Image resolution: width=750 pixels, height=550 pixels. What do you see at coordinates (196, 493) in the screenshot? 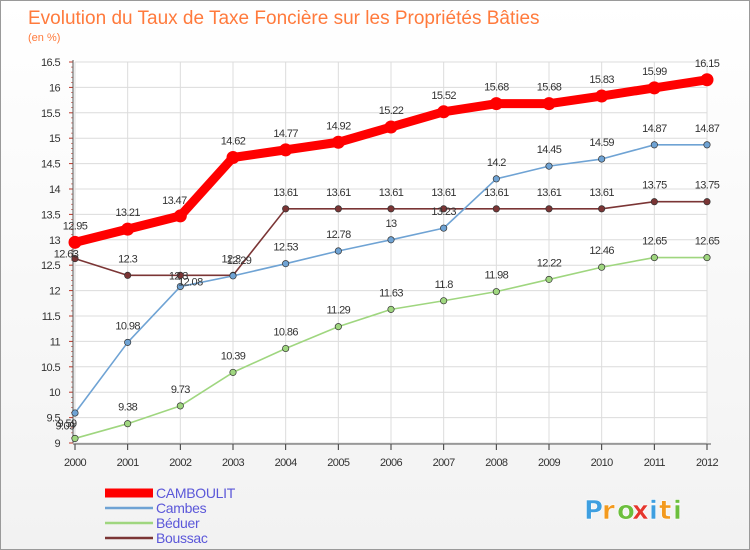
I see `legend-label: CAMBOULIT` at bounding box center [196, 493].